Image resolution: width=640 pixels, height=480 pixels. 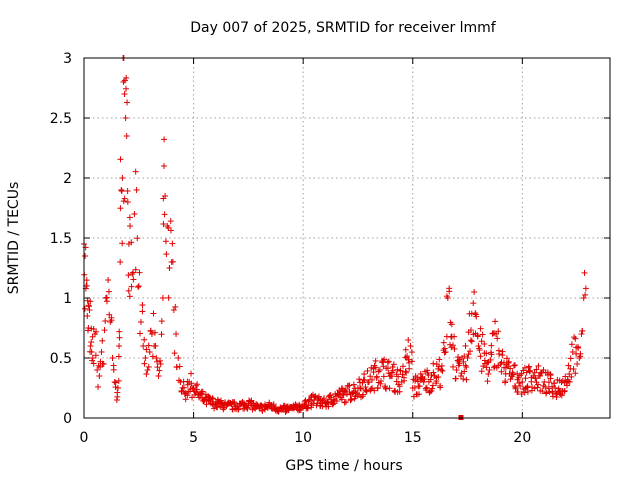 I want to click on x-axis-label: GPS time / hours, so click(x=343, y=466).